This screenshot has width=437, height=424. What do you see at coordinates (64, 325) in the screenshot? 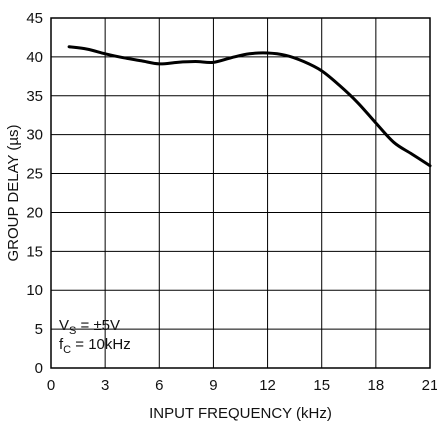
I see `supply-voltage-main: V` at bounding box center [64, 325].